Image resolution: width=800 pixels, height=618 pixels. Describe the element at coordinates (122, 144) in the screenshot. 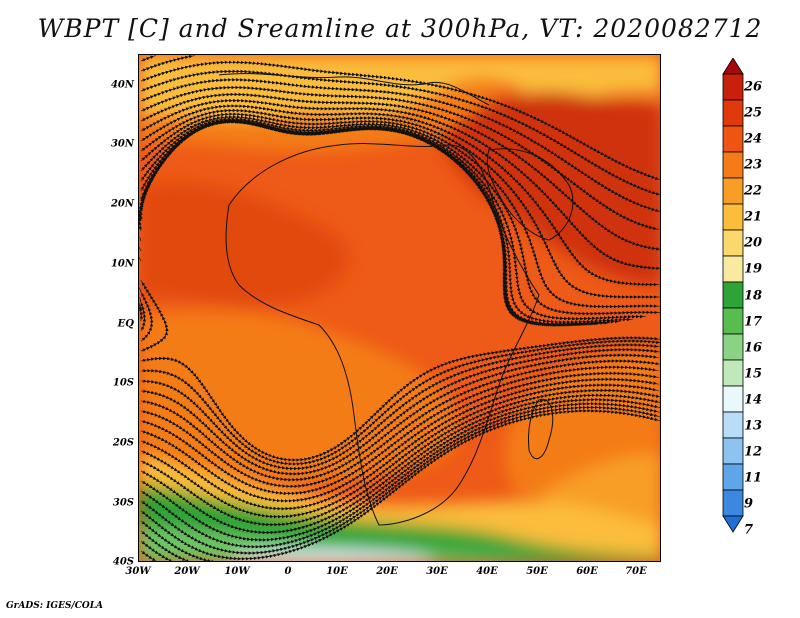

I see `lat-tick-label: 30N` at that location.